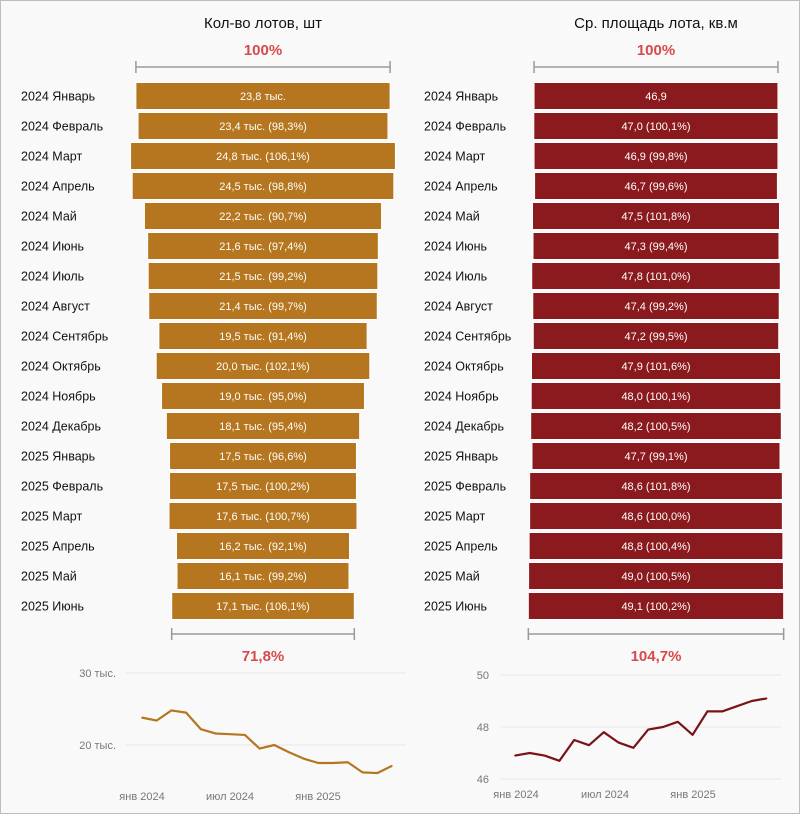 The image size is (800, 821). What do you see at coordinates (263, 367) in the screenshot?
I see `bar-value-label: 20,0 тыс. (102,1%)` at bounding box center [263, 367].